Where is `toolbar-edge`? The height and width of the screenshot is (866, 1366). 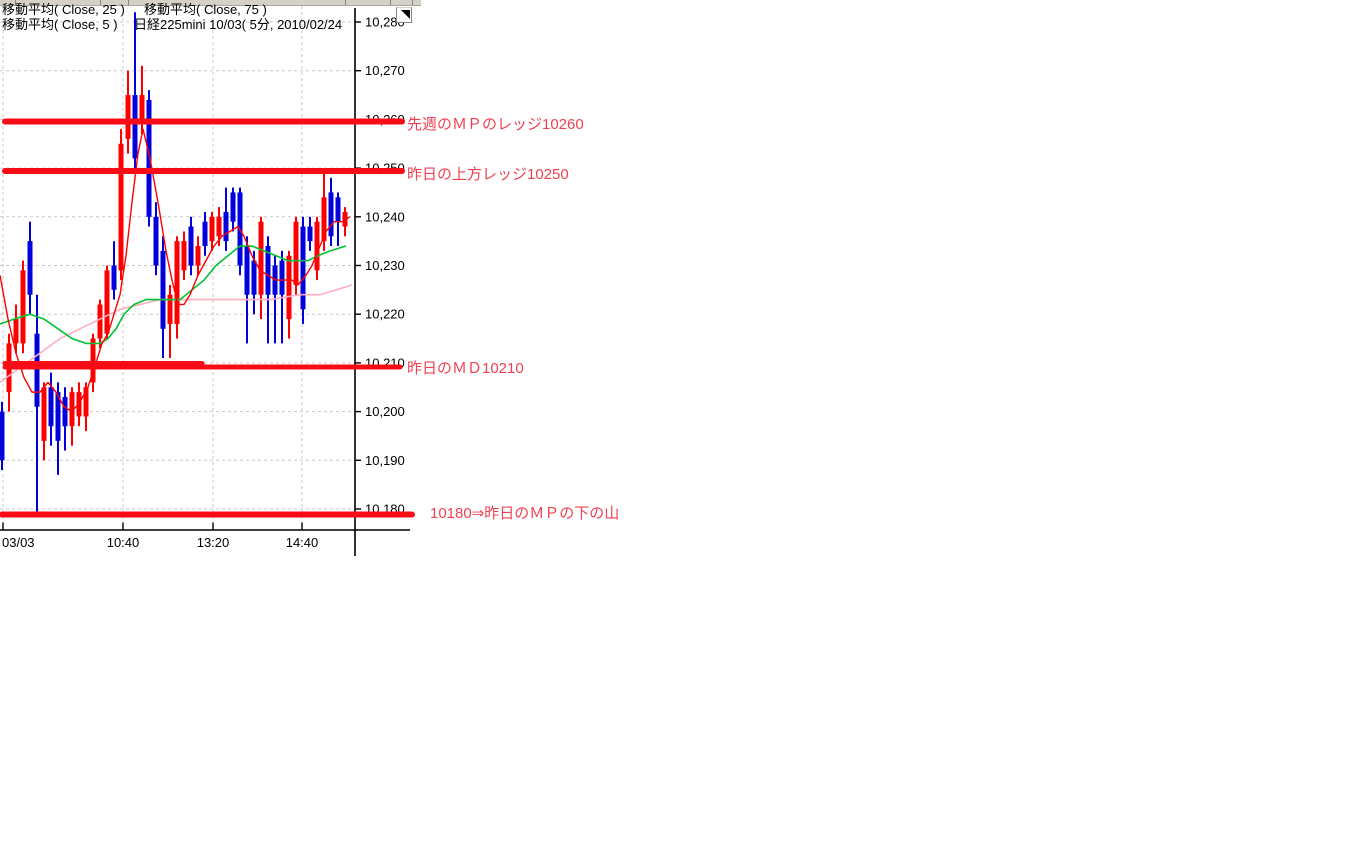 toolbar-edge is located at coordinates (210, 3).